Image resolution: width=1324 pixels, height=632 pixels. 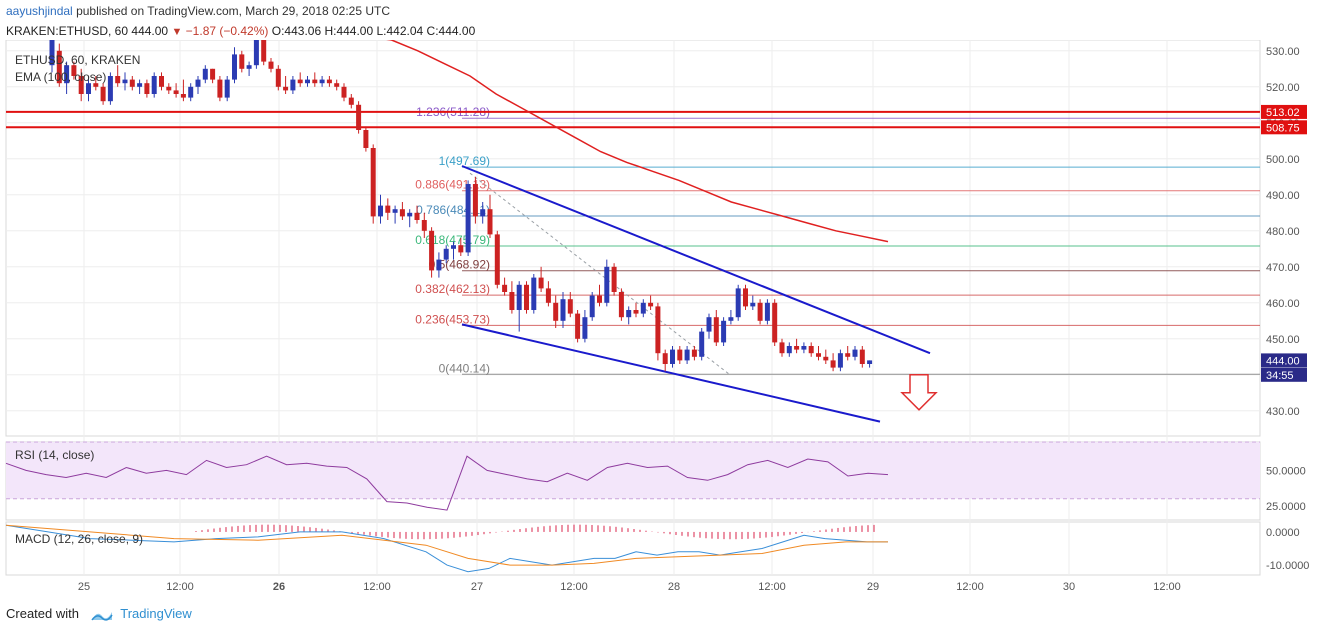 I want to click on last-price: 444.00, so click(x=150, y=31).